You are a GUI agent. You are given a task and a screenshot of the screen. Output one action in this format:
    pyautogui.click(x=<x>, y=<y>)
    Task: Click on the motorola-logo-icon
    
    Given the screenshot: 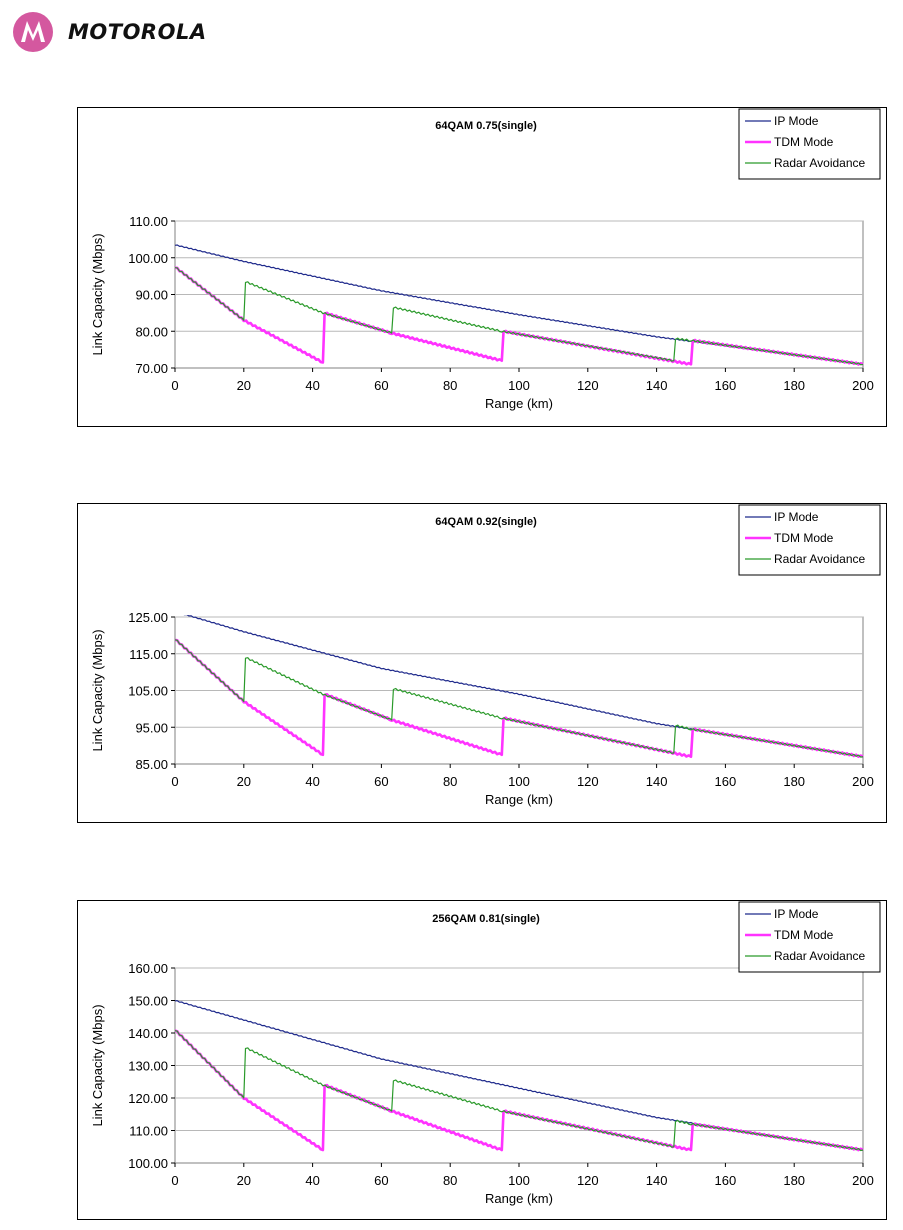 What is the action you would take?
    pyautogui.click(x=33, y=32)
    